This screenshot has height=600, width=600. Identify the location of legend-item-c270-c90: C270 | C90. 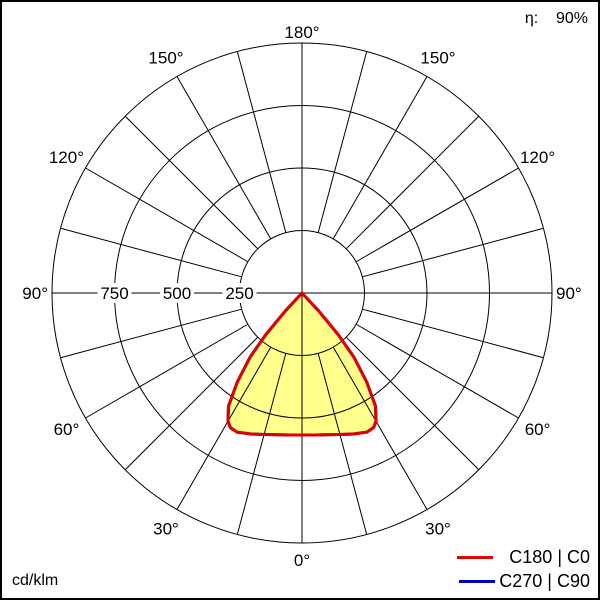
(524, 581).